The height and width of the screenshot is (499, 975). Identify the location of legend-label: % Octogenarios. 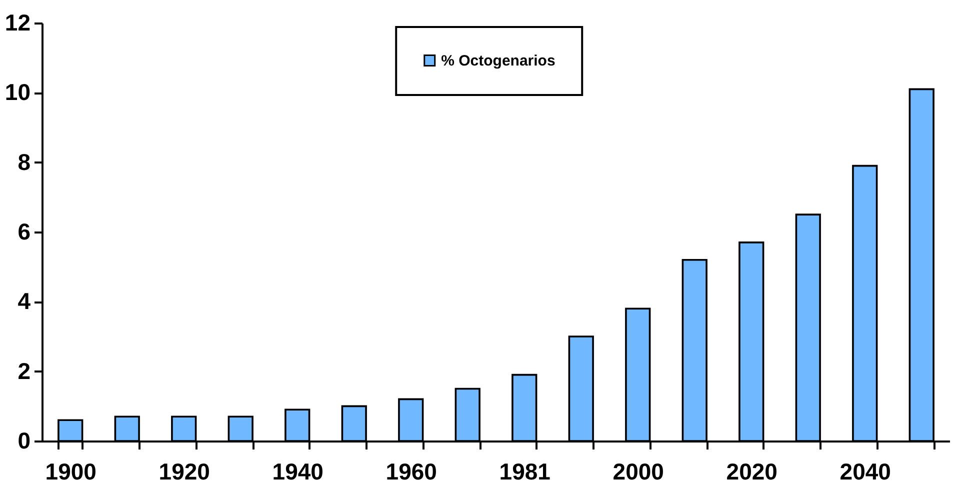
(498, 61).